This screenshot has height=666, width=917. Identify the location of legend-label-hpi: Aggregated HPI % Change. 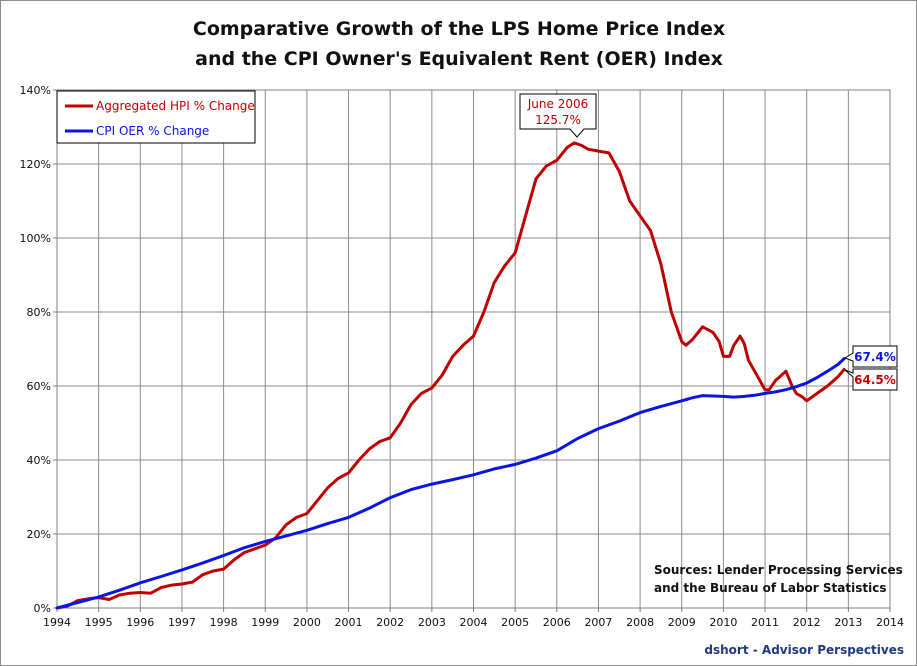
(175, 106).